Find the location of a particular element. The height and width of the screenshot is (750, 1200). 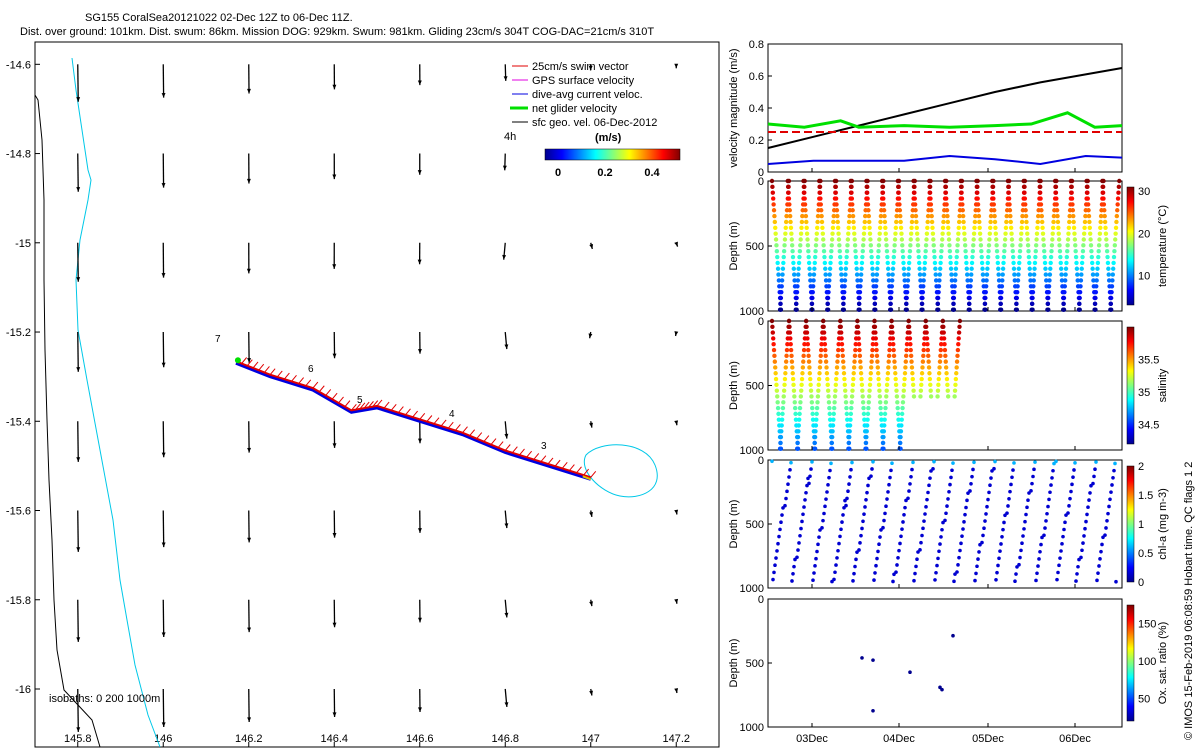

day-marker: 4 is located at coordinates (452, 414).